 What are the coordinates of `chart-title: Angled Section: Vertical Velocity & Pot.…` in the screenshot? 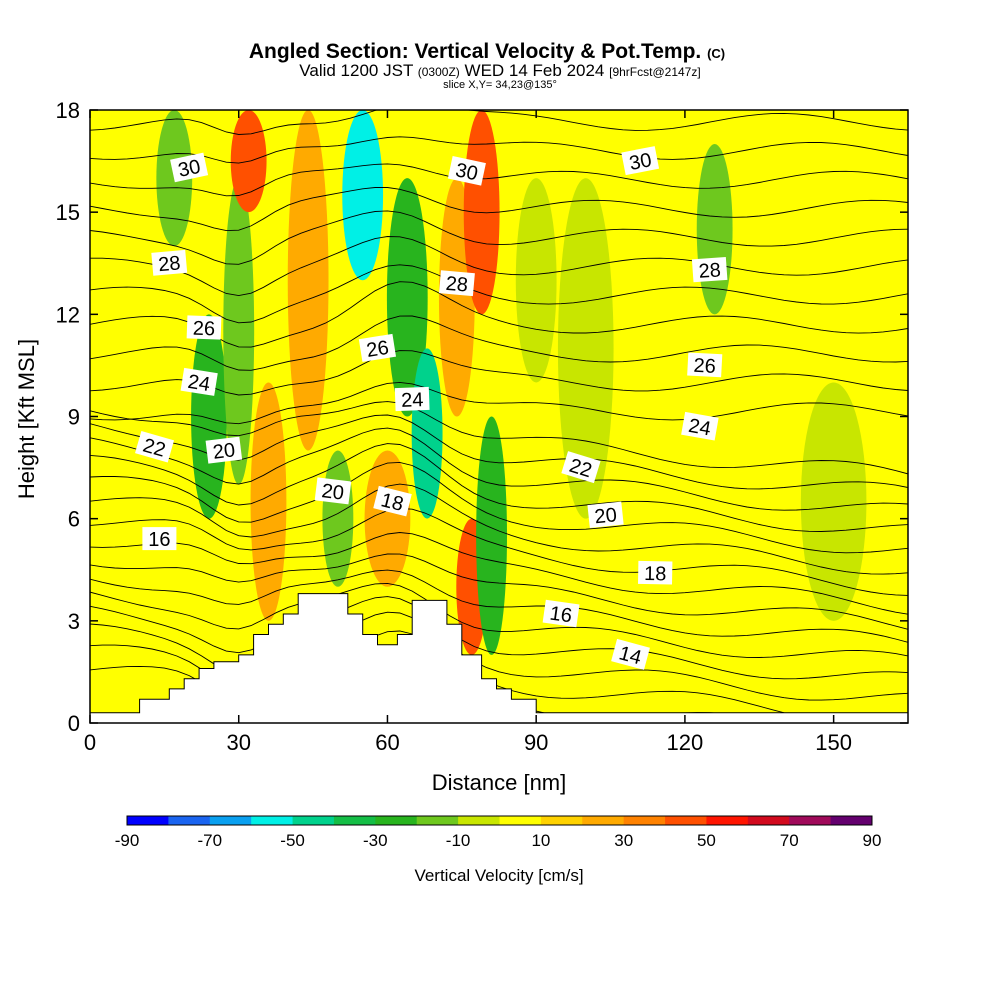 It's located at (487, 51).